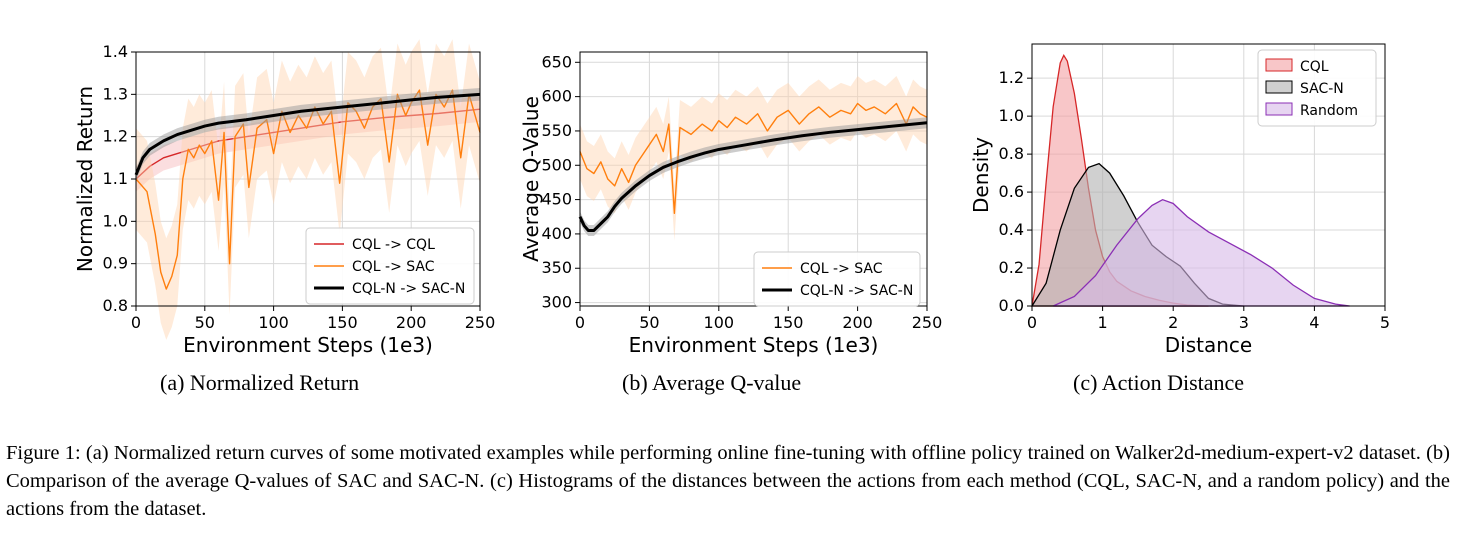  I want to click on legend-label: SAC-N, so click(1322, 89).